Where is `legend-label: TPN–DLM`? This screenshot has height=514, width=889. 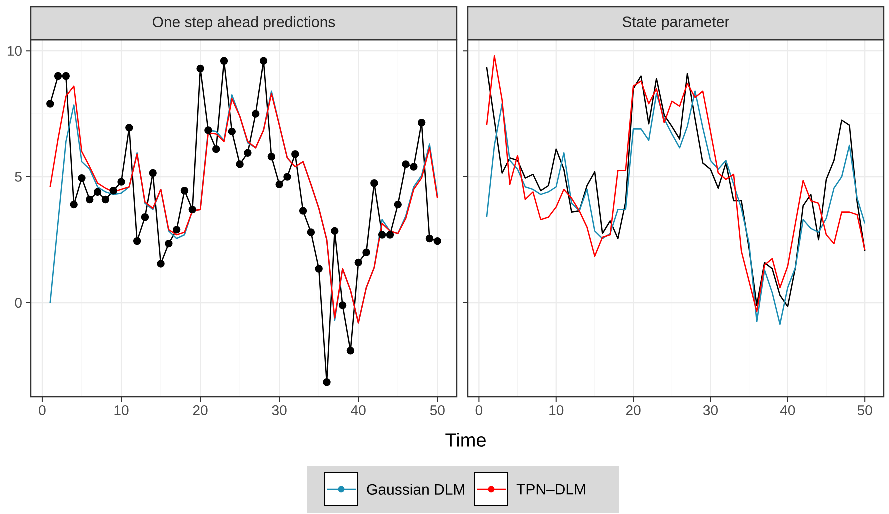
legend-label: TPN–DLM is located at coordinates (551, 489).